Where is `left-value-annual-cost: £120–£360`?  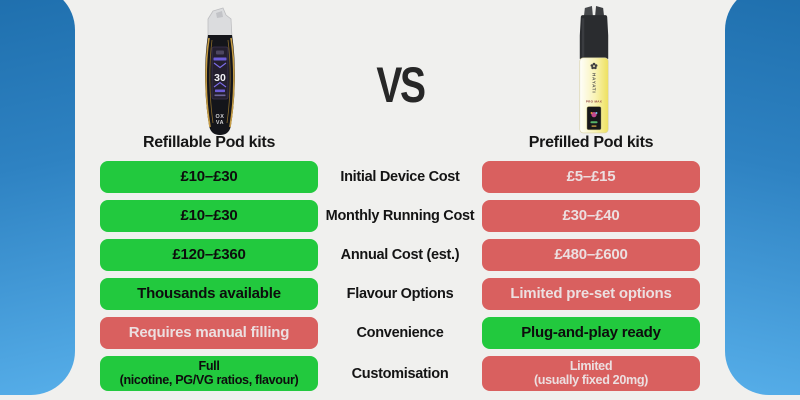 left-value-annual-cost: £120–£360 is located at coordinates (209, 255).